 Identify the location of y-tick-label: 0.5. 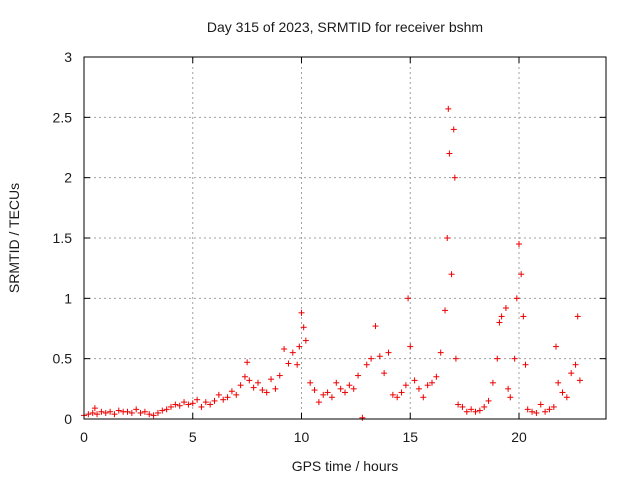
(63, 359).